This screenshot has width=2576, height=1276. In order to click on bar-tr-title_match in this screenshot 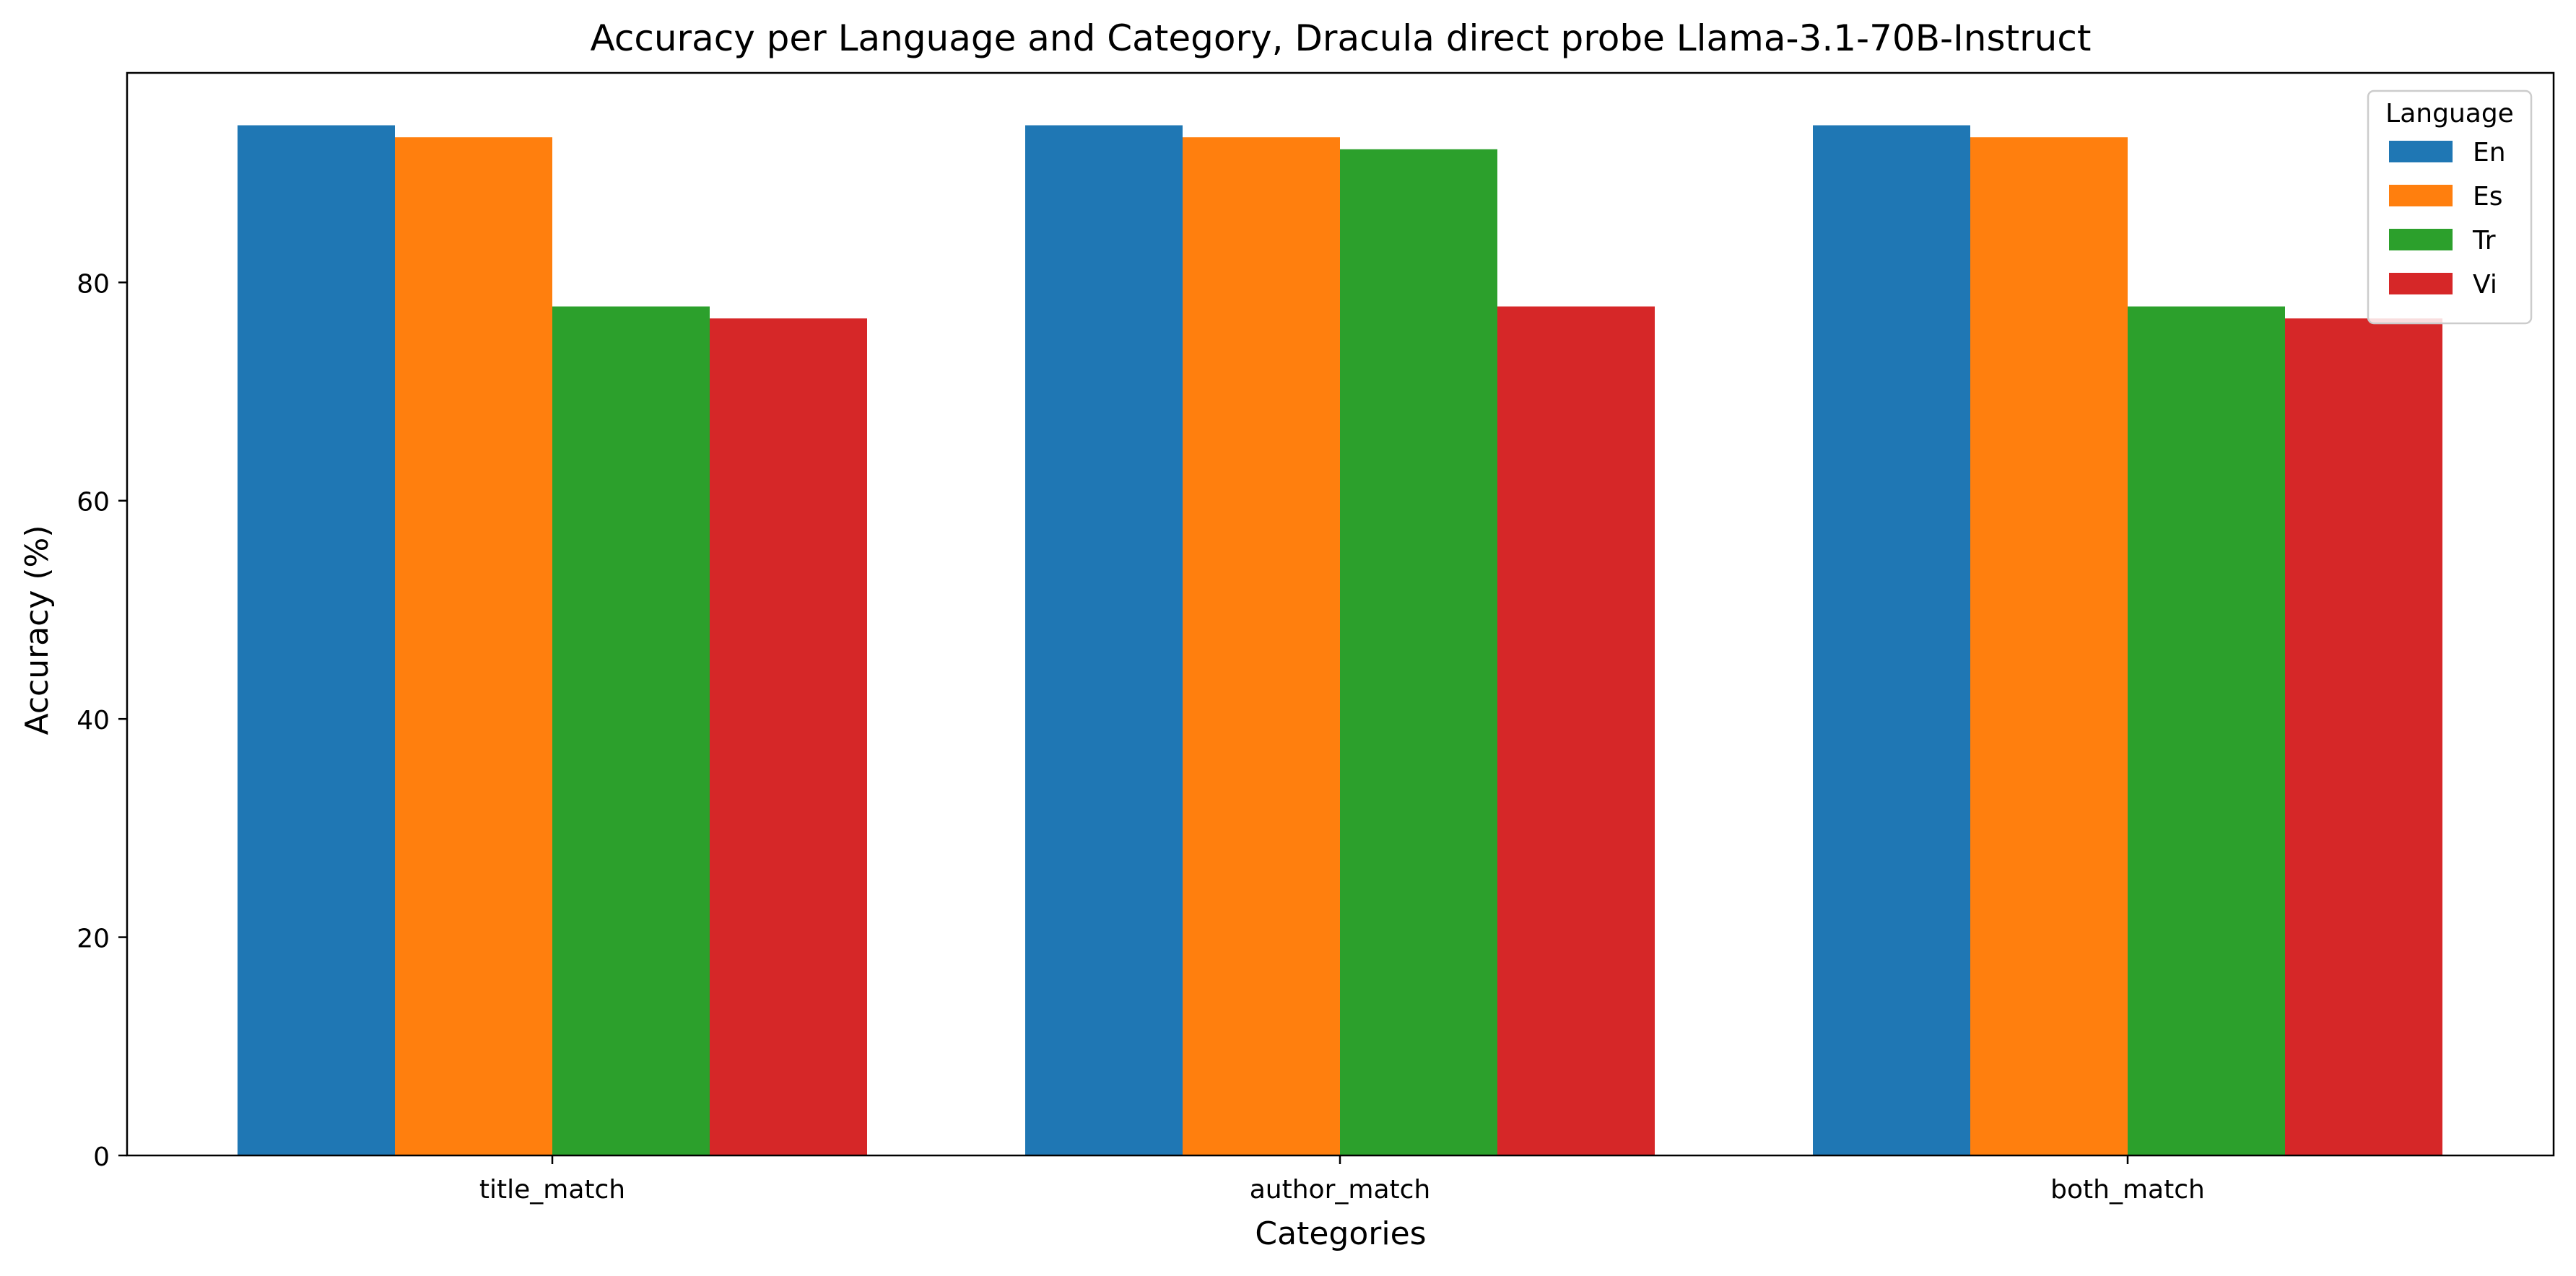, I will do `click(631, 730)`.